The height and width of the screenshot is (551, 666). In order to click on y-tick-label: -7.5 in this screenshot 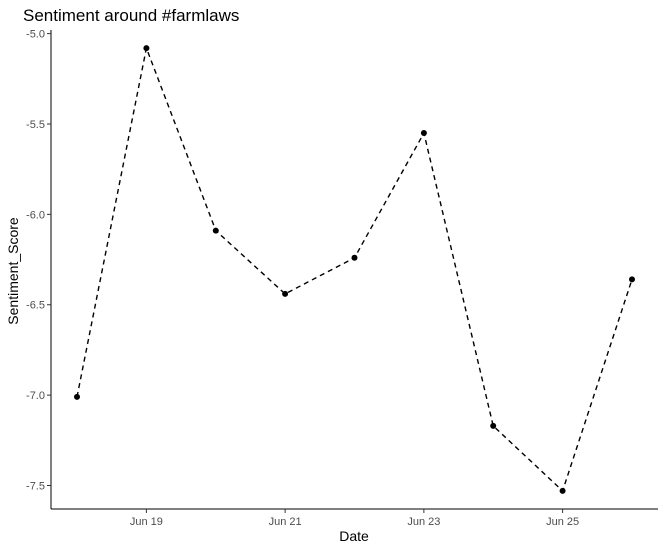, I will do `click(35, 487)`.